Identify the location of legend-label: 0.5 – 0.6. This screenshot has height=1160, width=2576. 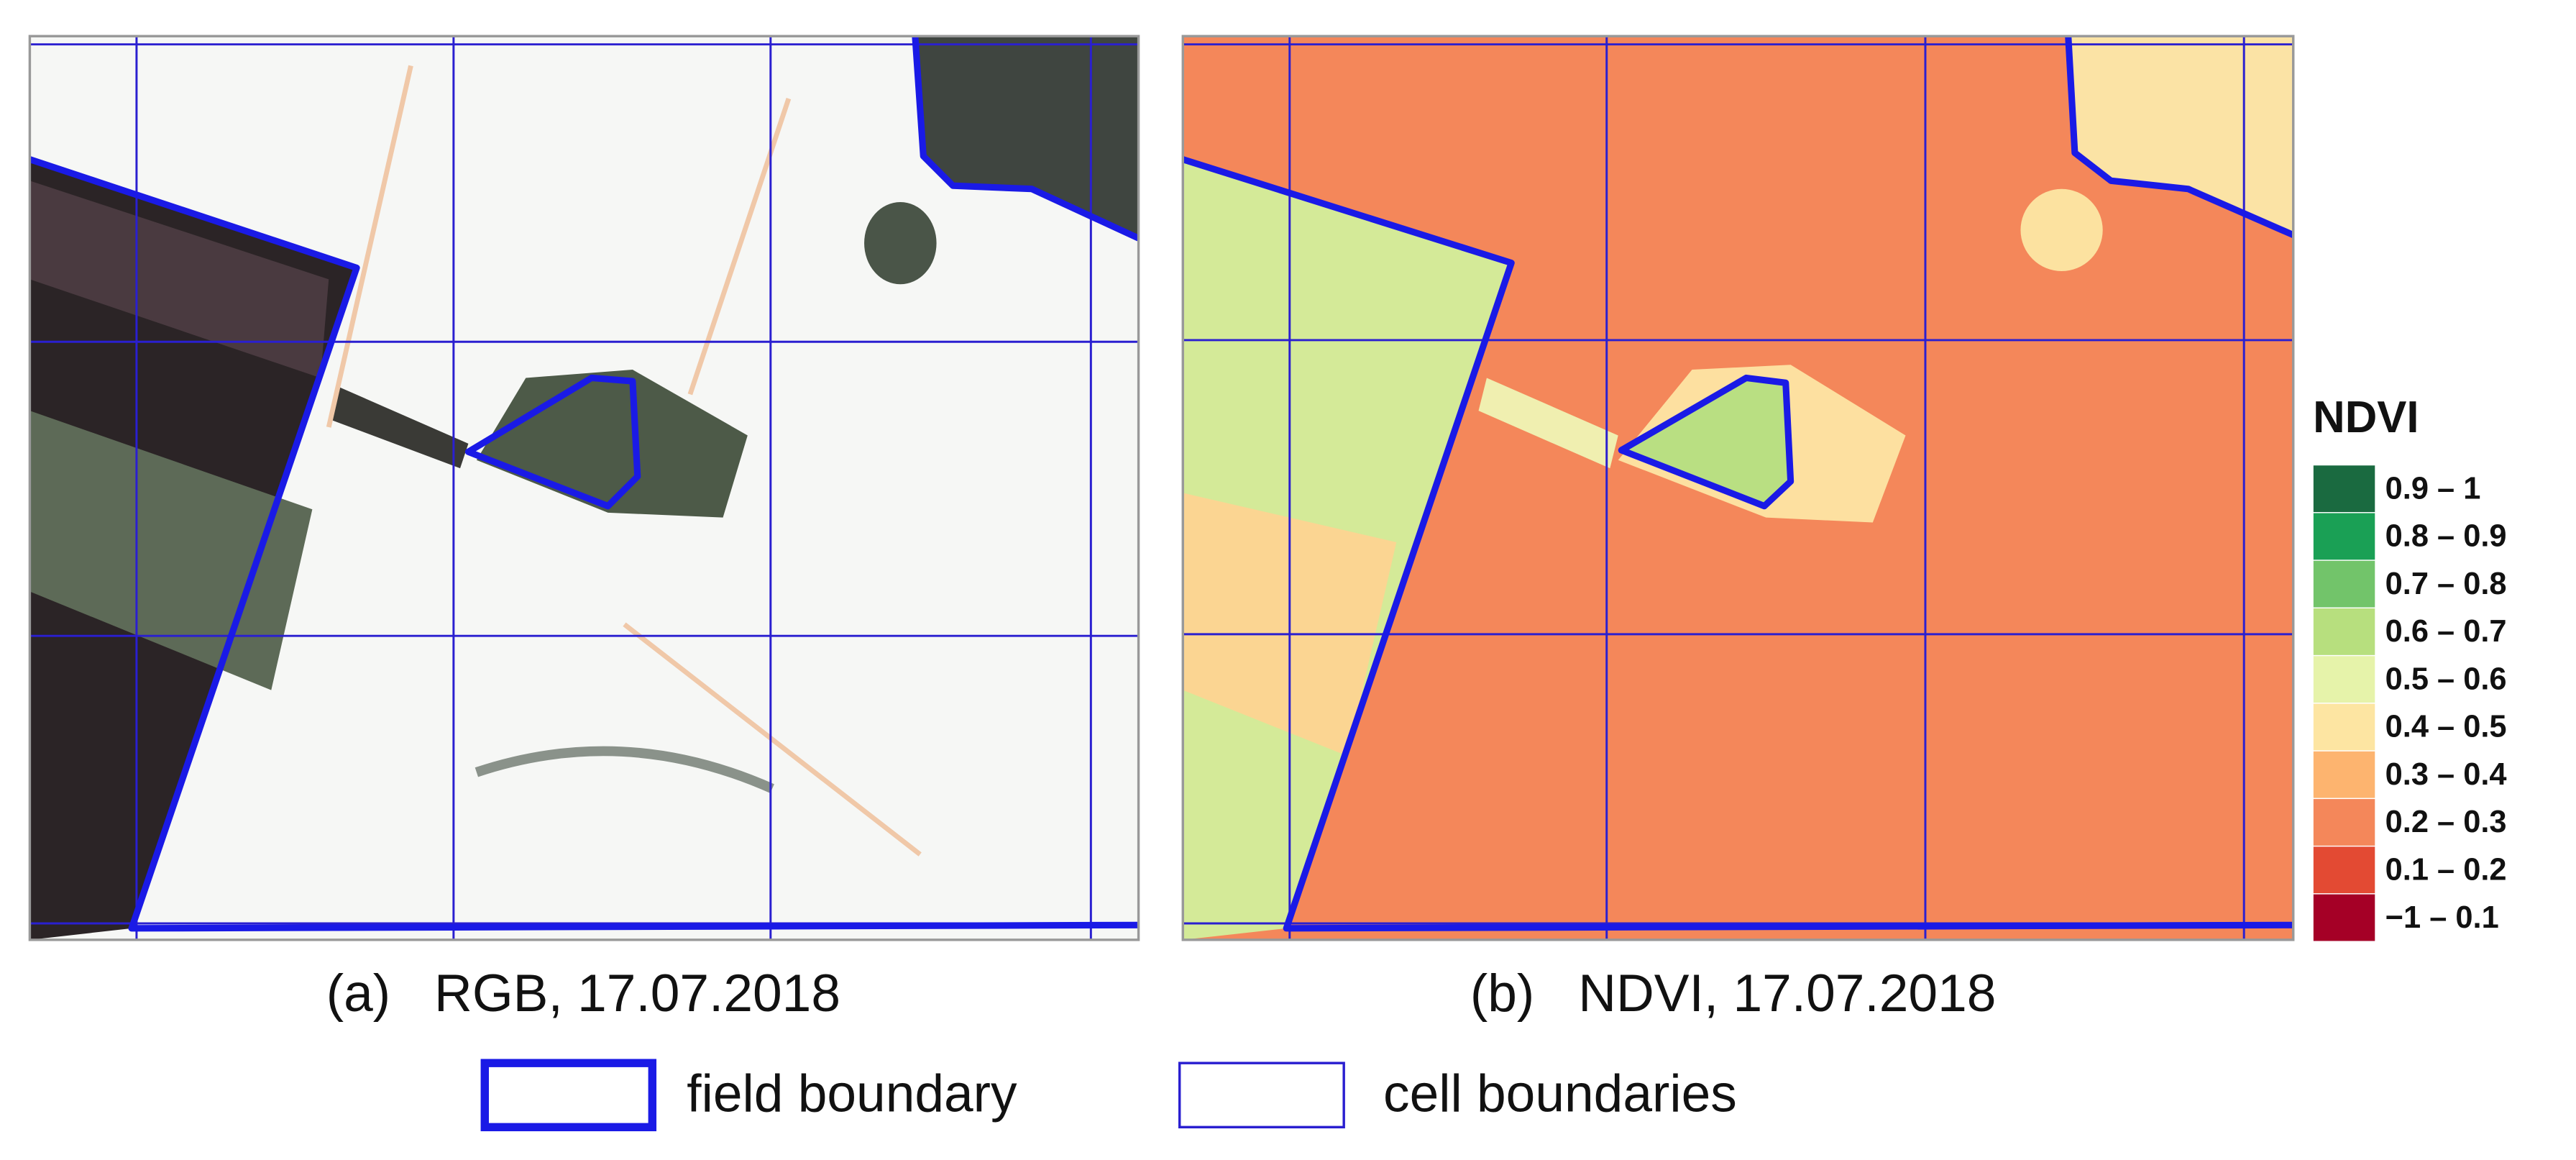
(2446, 679).